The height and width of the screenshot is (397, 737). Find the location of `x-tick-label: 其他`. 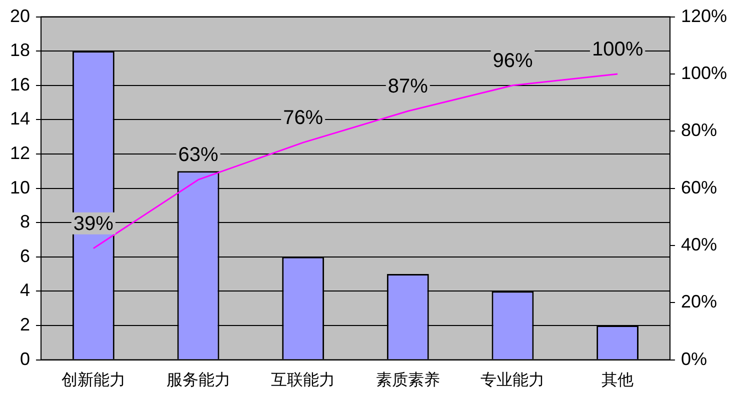

x-tick-label: 其他 is located at coordinates (618, 379).